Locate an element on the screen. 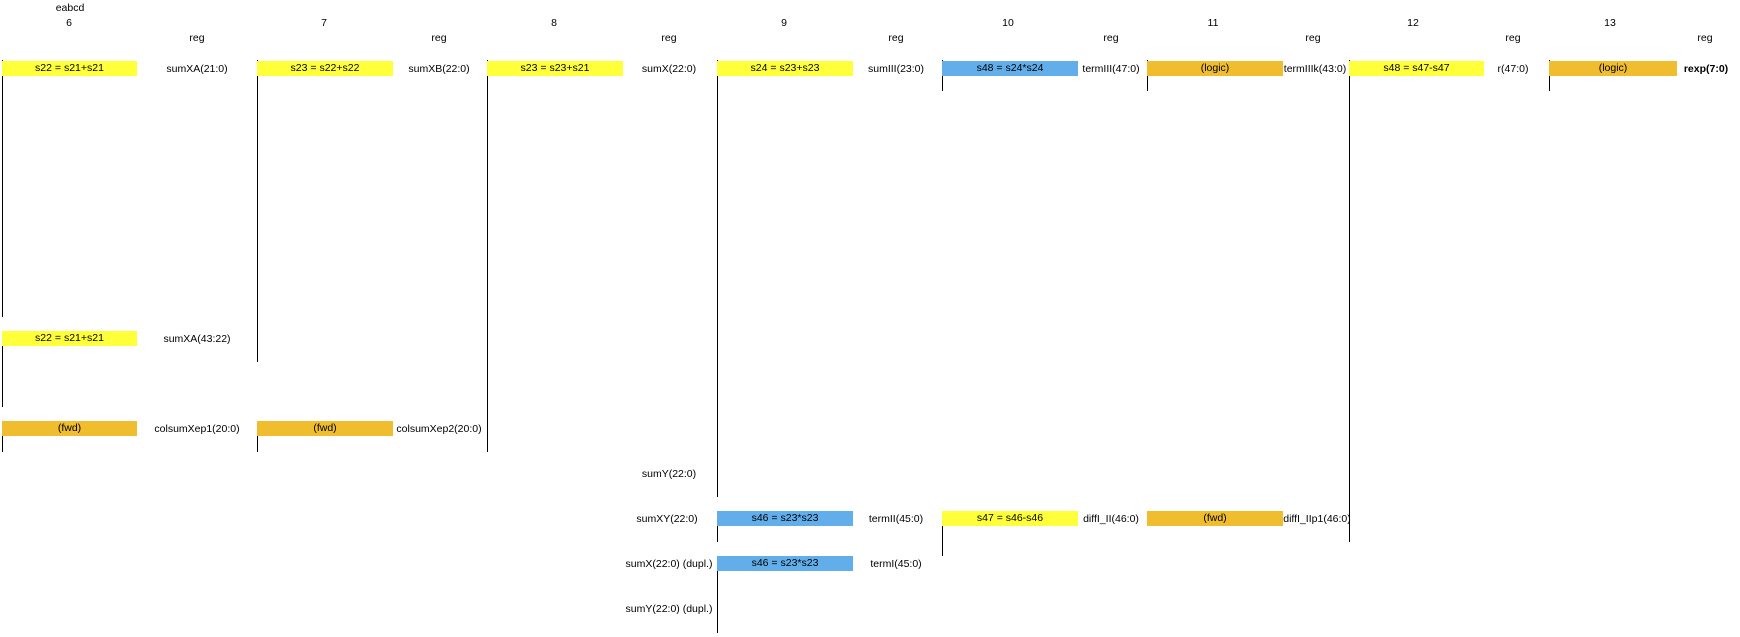  signal-label: colsumXep2(20:0) is located at coordinates (439, 429).